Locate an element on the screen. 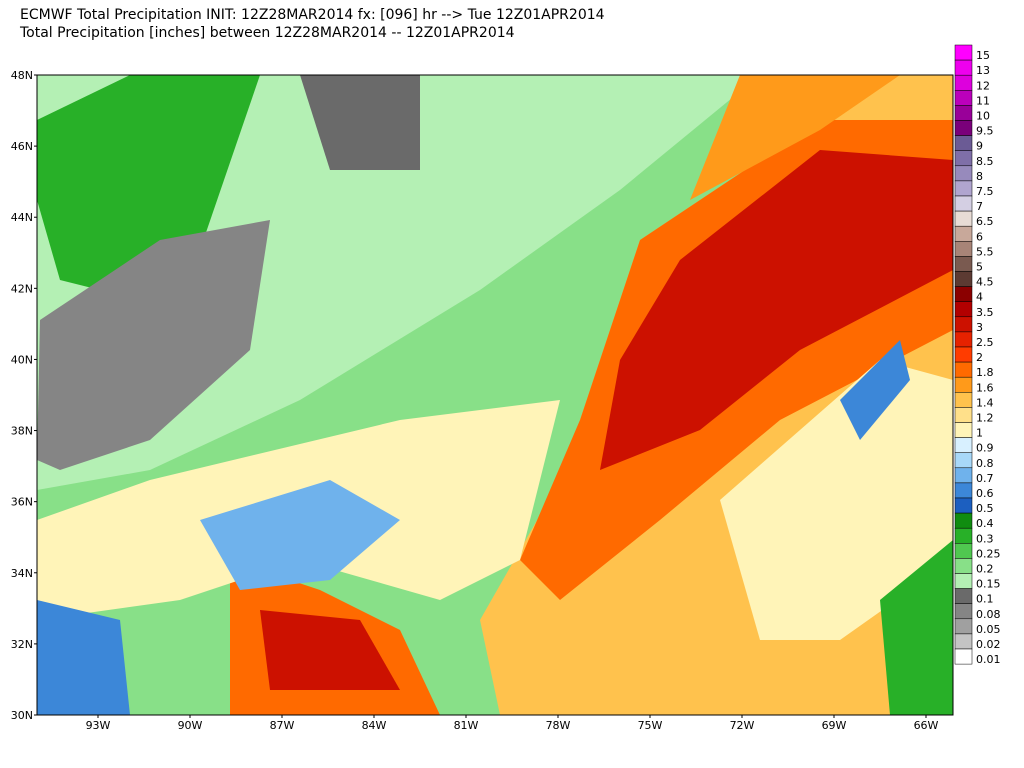 The height and width of the screenshot is (768, 1024). longitude-label: 93W is located at coordinates (98, 725).